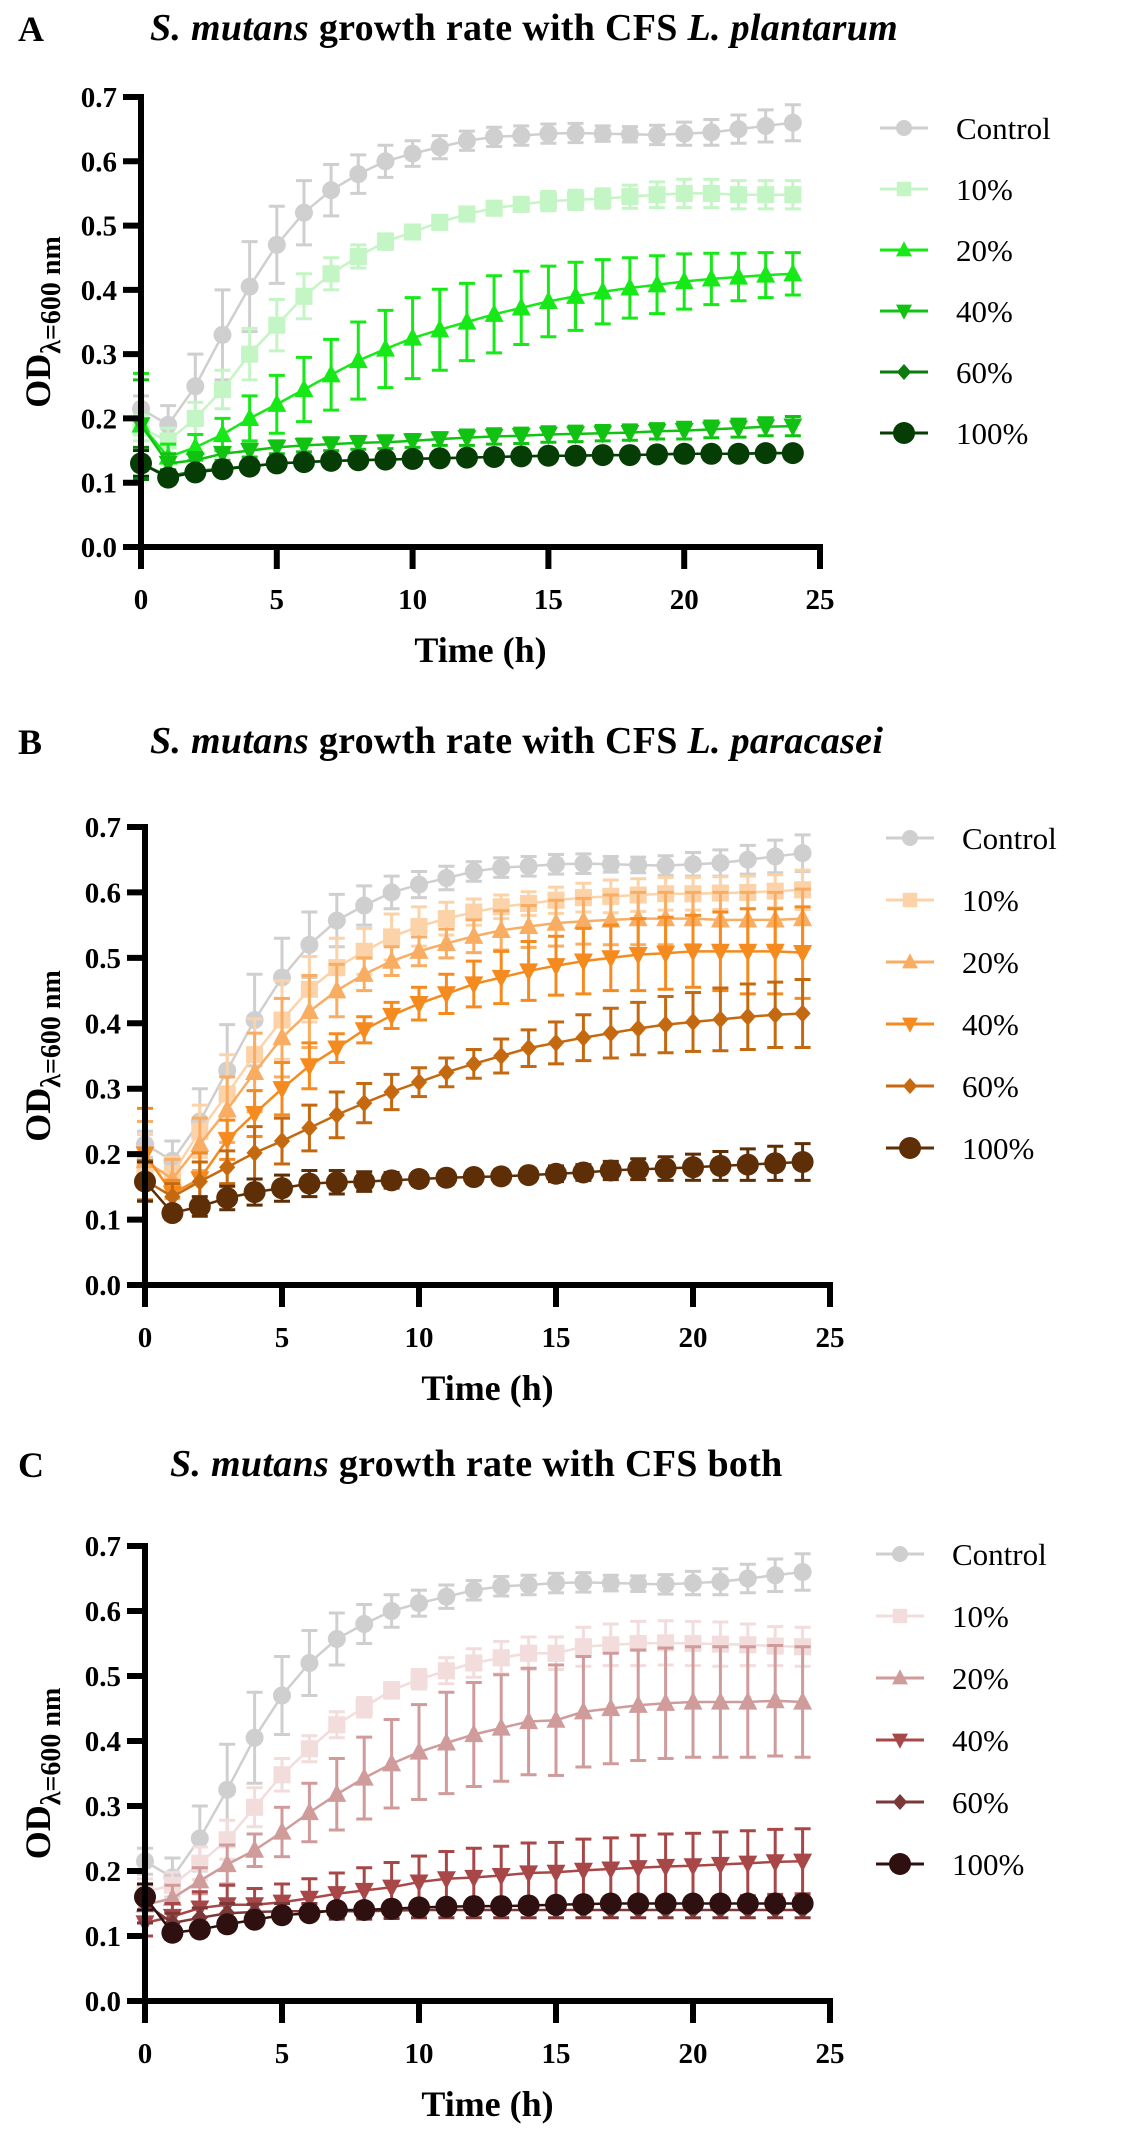  I want to click on series-10pct, so click(467, 316).